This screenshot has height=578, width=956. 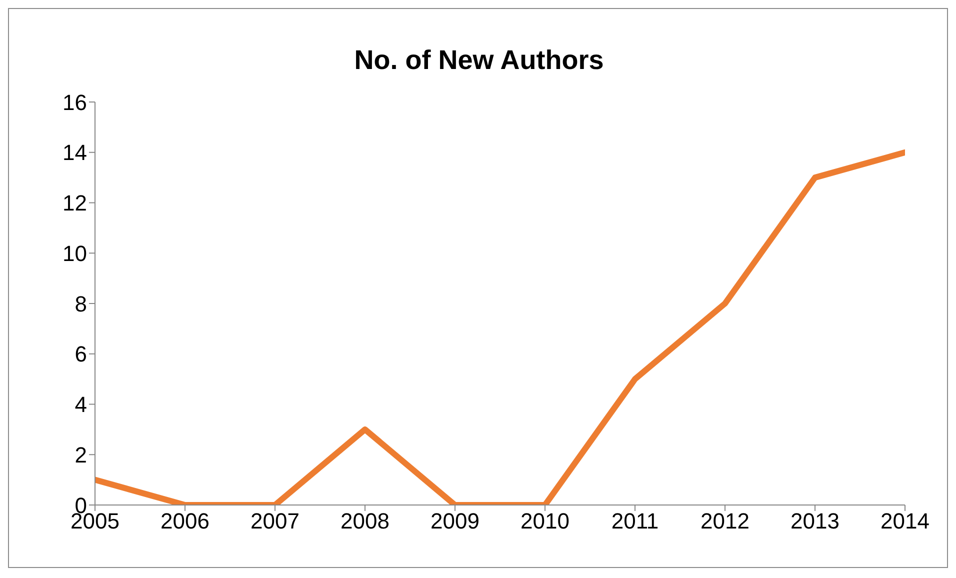 I want to click on y-tick-label: 14, so click(x=74, y=153).